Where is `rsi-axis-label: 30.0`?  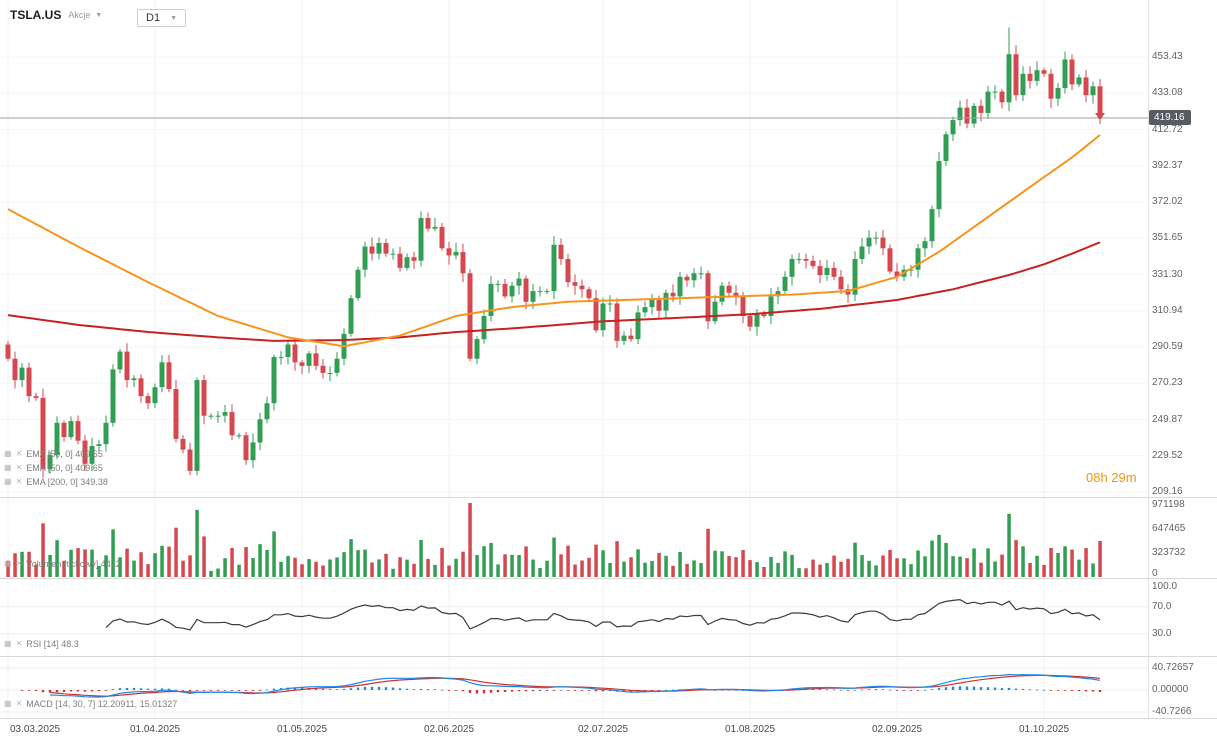 rsi-axis-label: 30.0 is located at coordinates (1162, 633).